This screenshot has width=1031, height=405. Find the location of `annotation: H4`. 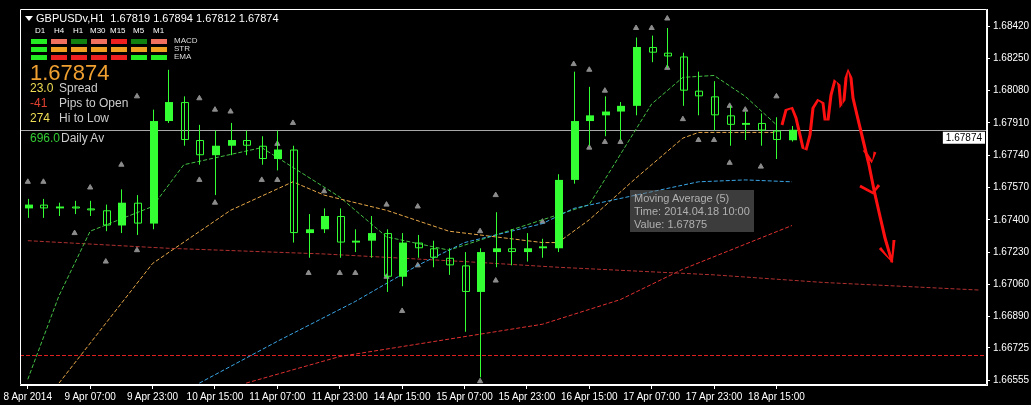

annotation: H4 is located at coordinates (59, 30).